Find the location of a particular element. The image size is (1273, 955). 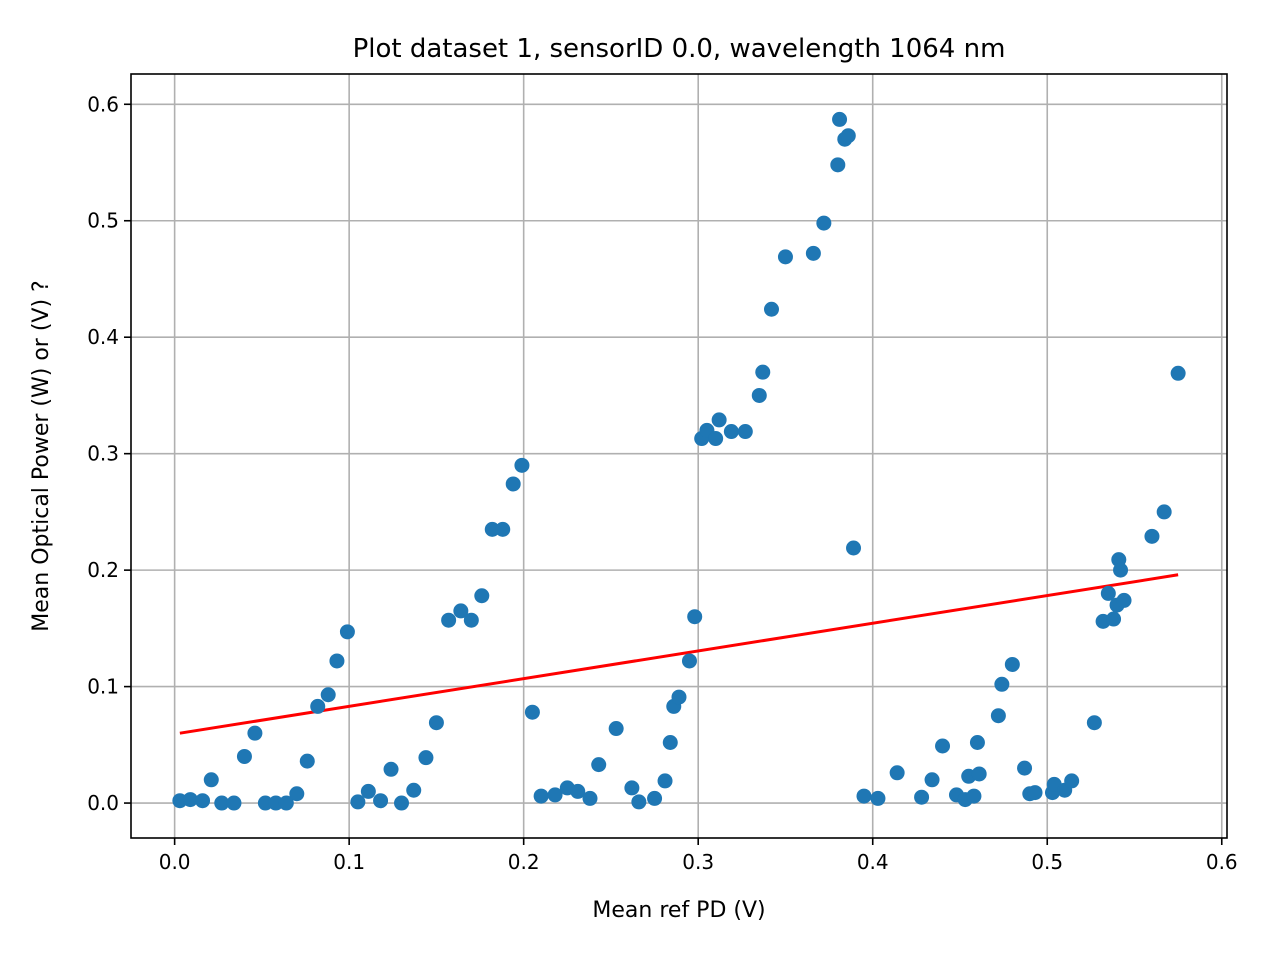

x-tick-label: 0.1 is located at coordinates (349, 862).